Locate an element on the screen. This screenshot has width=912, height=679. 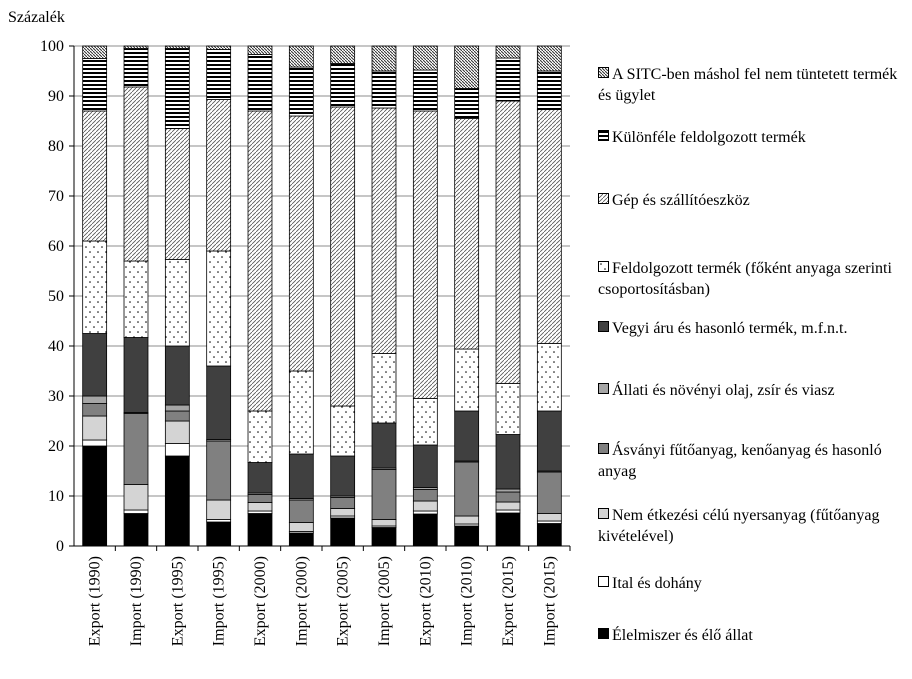
x-tick-label: Import (1990) is located at coordinates (136, 601).